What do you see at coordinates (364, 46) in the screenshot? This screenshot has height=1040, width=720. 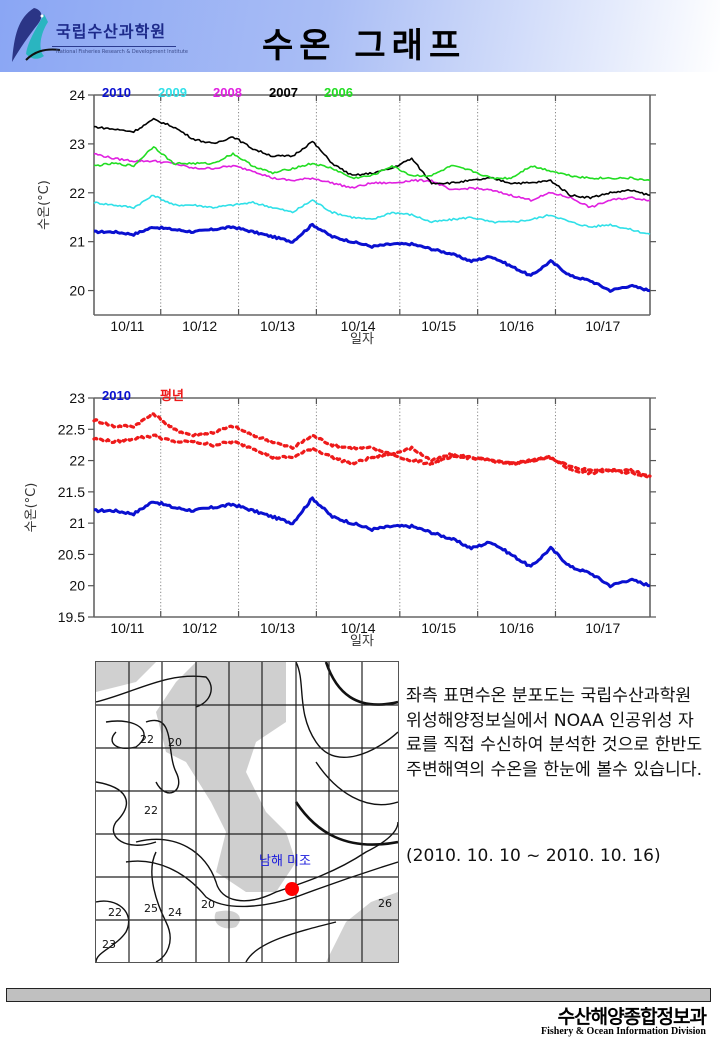 I see `page-title: 수온 그래프` at bounding box center [364, 46].